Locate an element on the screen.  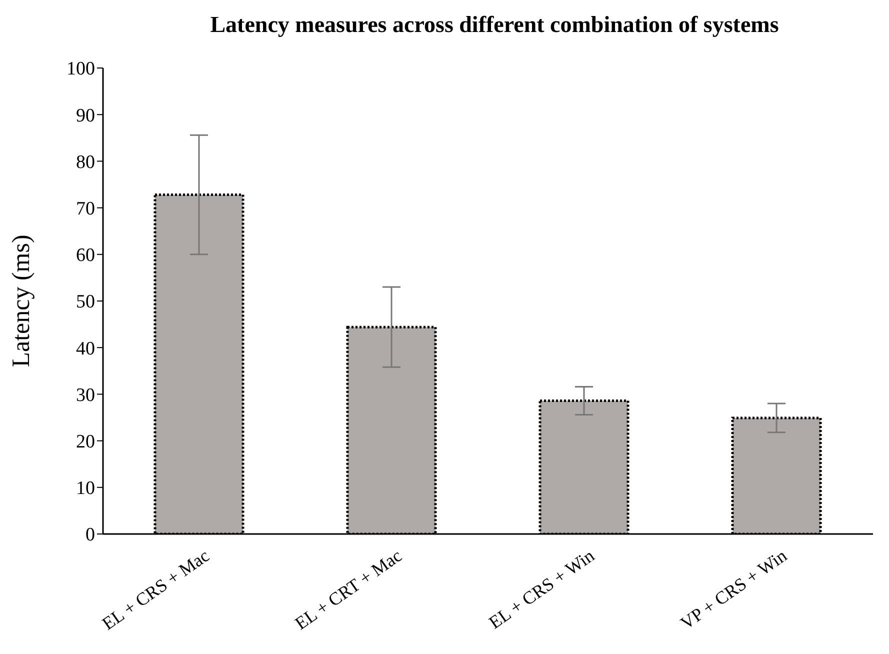
y-tick-label: 70 is located at coordinates (85, 209).